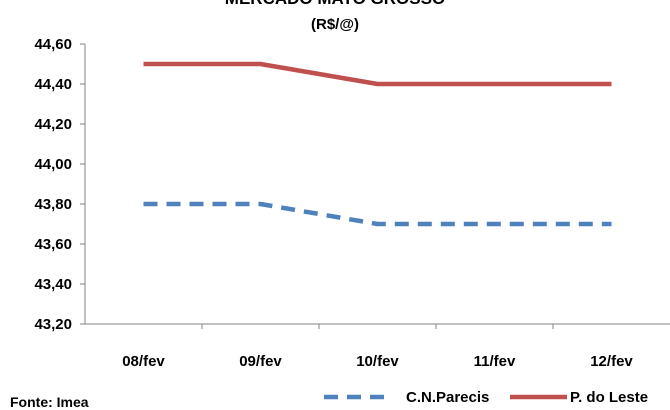  Describe the element at coordinates (53, 284) in the screenshot. I see `y-tick-label: 43,40` at that location.